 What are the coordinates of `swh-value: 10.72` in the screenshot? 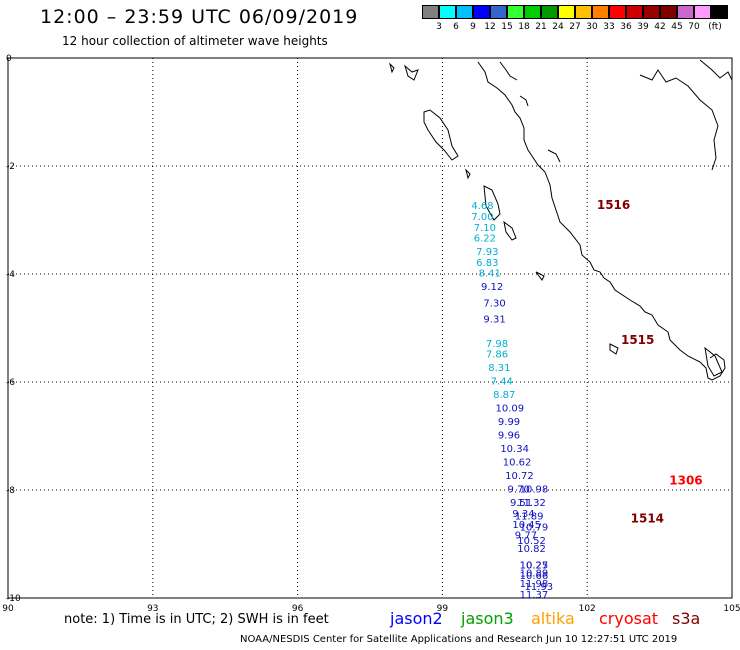 It's located at (519, 476).